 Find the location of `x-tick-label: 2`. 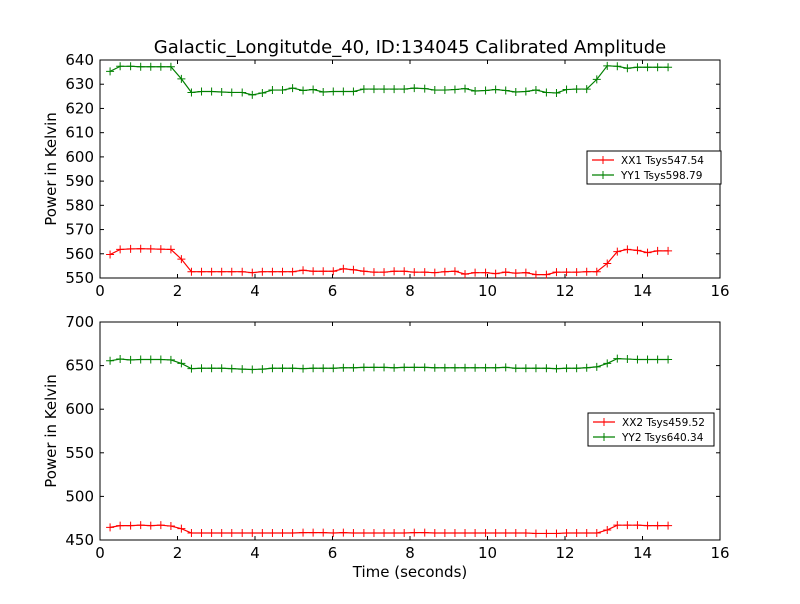

x-tick-label: 2 is located at coordinates (178, 553).